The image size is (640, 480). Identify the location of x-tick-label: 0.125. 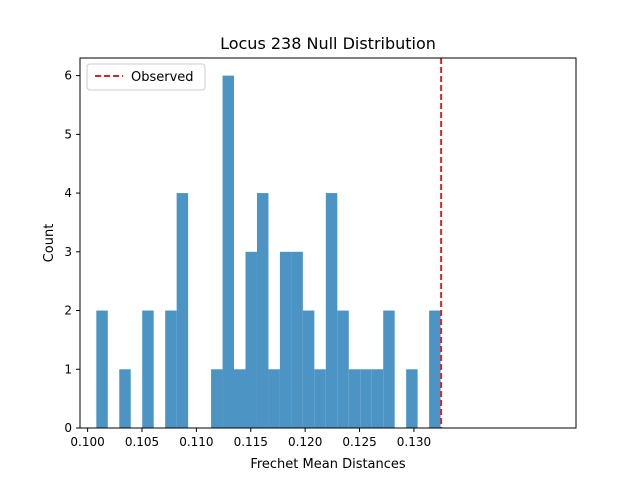
(359, 442).